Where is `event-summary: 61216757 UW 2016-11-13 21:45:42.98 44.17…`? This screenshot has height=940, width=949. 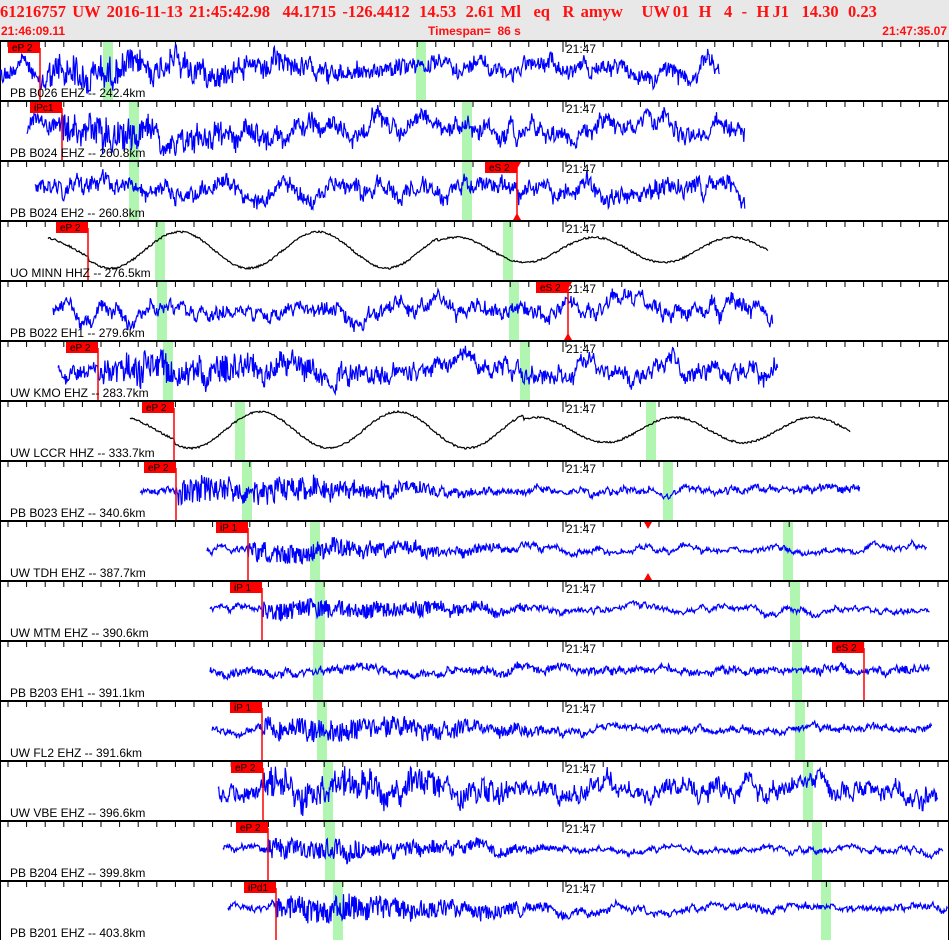
event-summary: 61216757 UW 2016-11-13 21:45:42.98 44.17… is located at coordinates (438, 11).